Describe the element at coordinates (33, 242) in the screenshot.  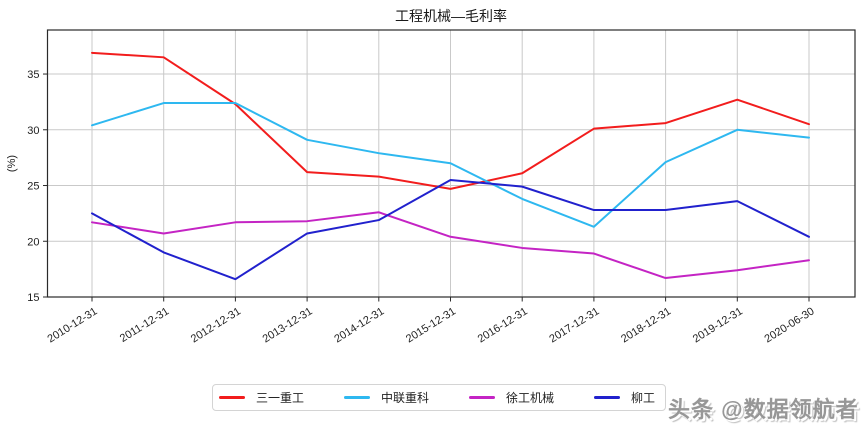
I see `y-tick-label: 20` at that location.